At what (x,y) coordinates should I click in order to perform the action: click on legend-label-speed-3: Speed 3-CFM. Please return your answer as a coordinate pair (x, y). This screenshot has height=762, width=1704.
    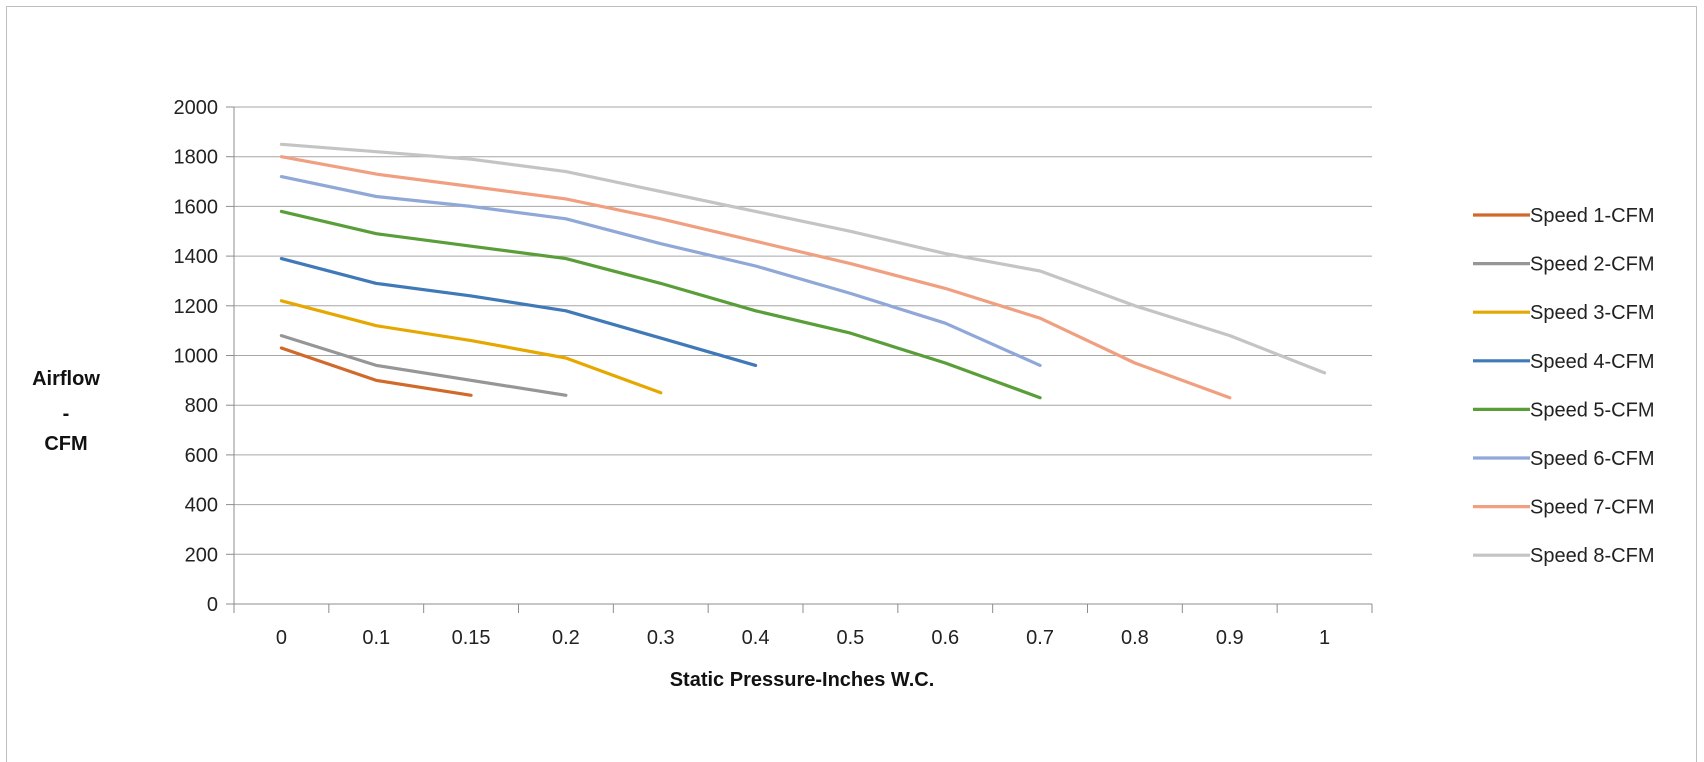
    Looking at the image, I should click on (1592, 313).